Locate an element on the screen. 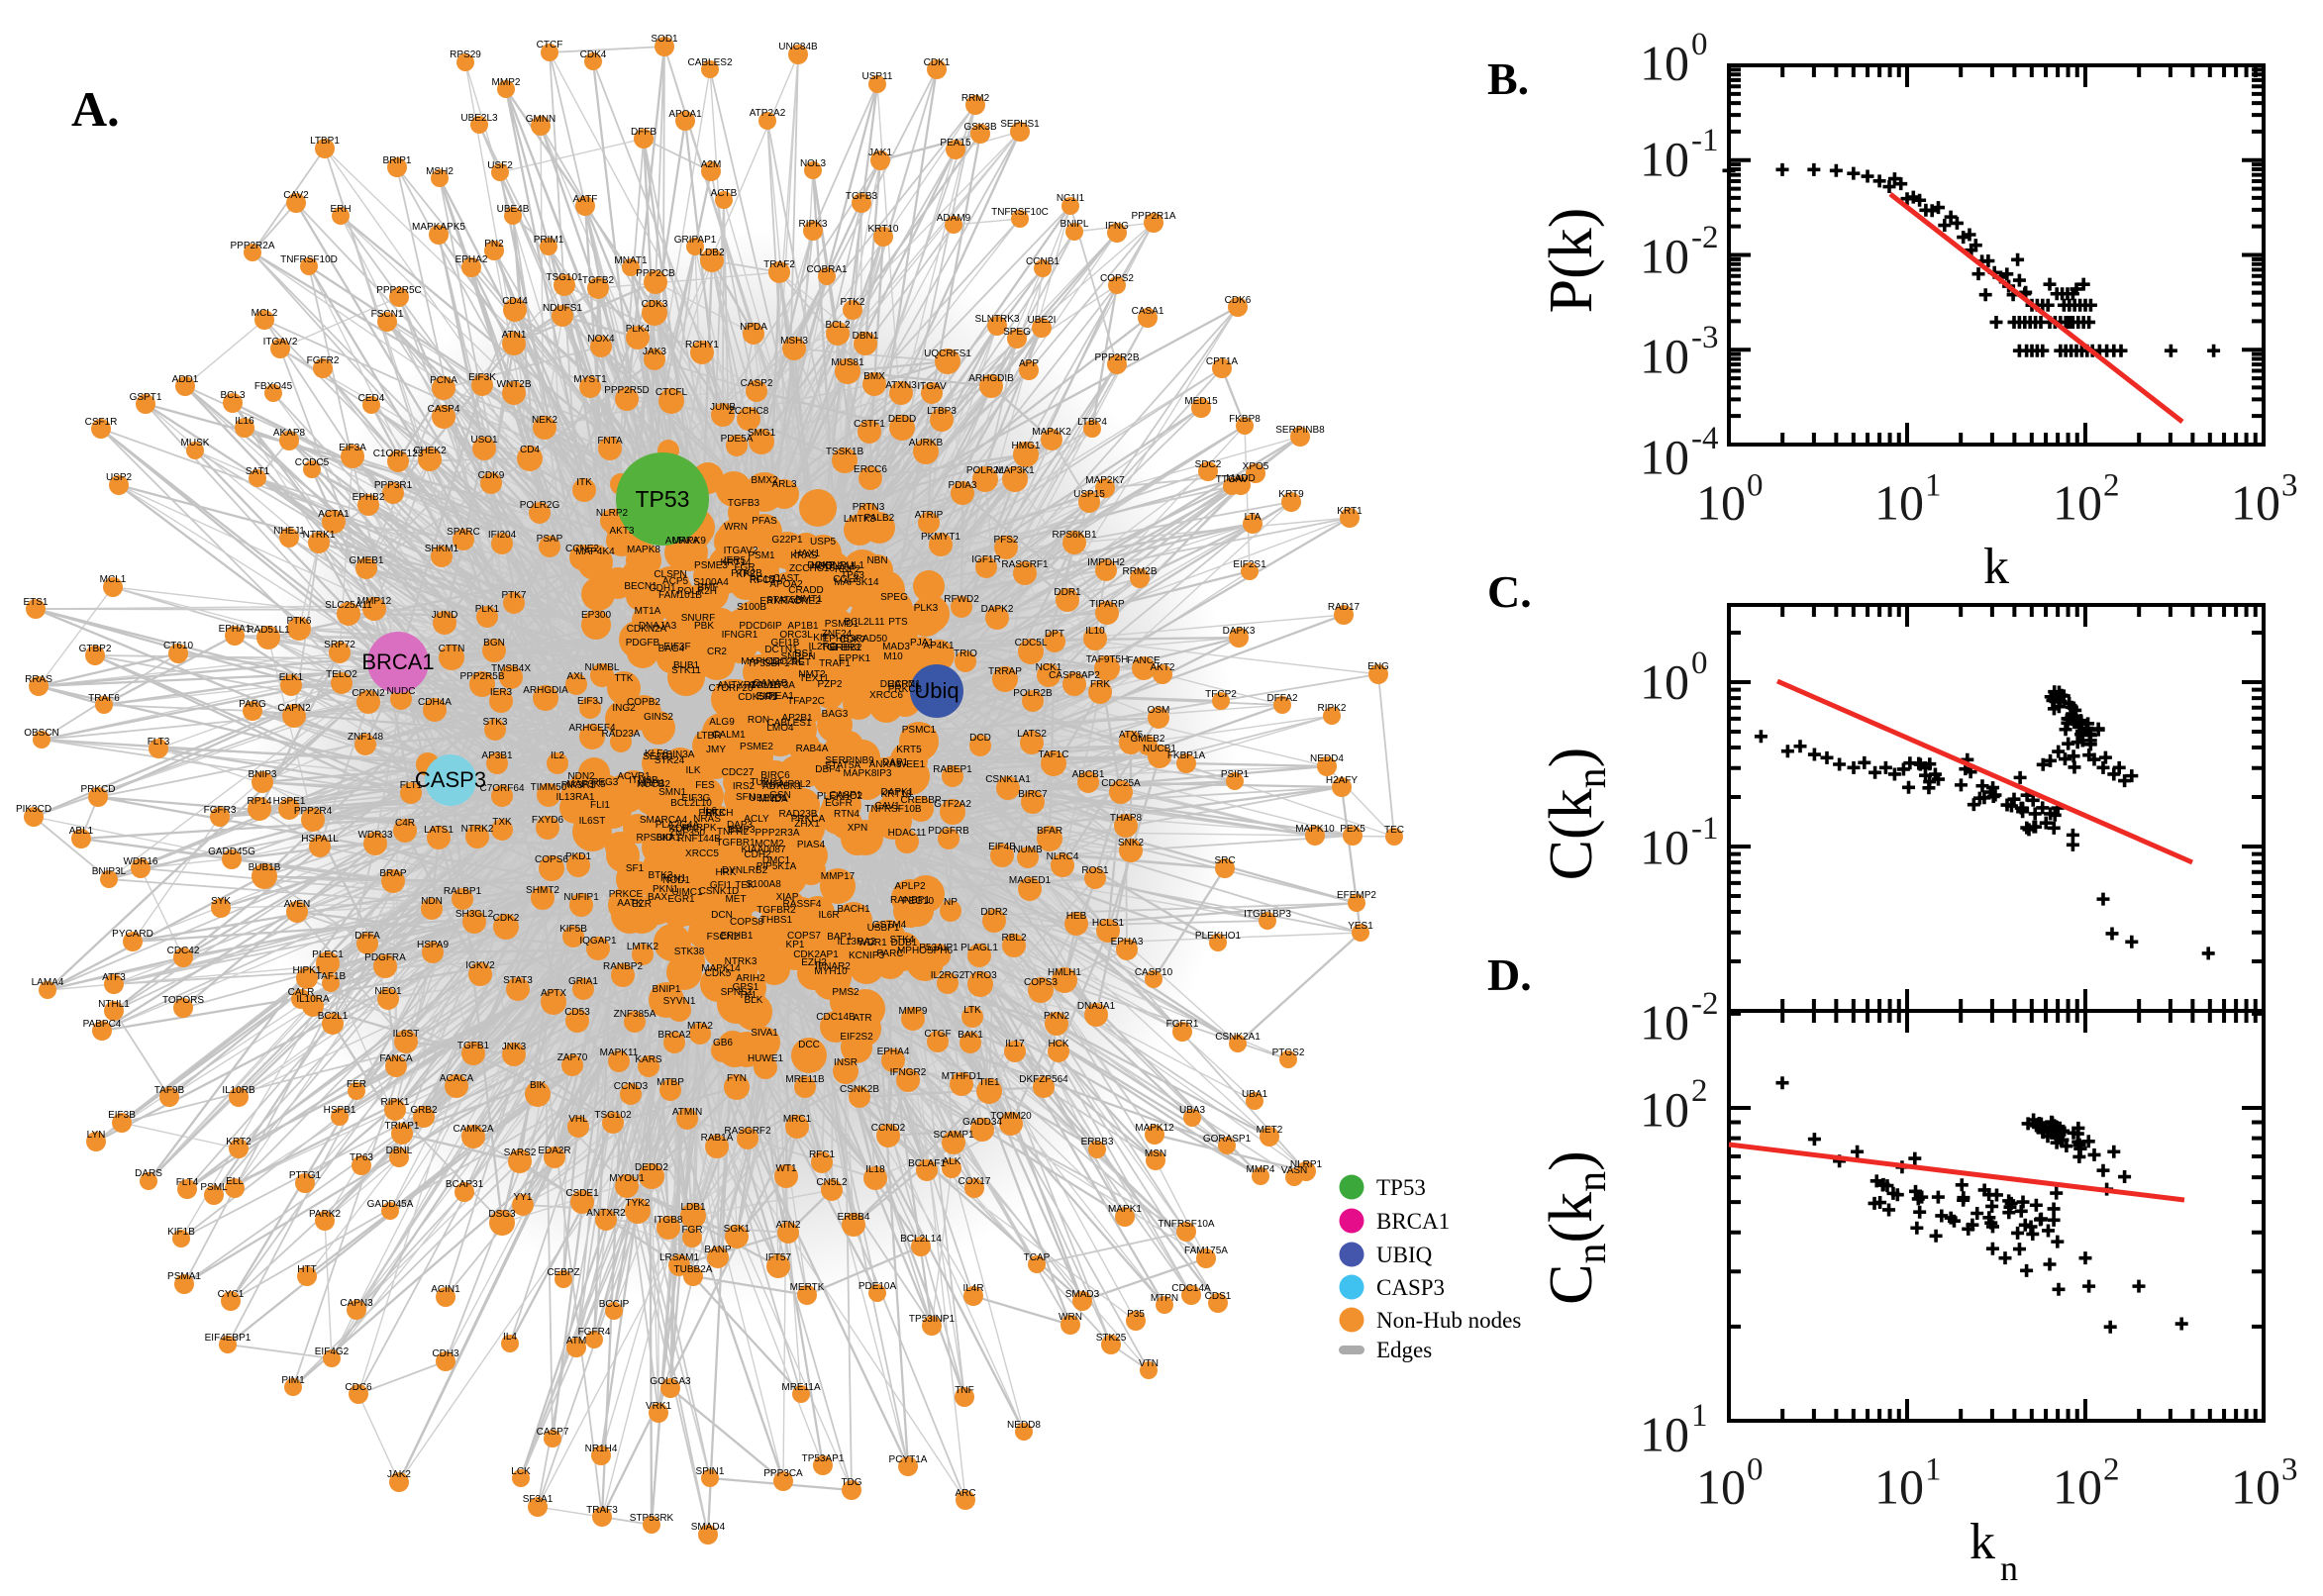 The height and width of the screenshot is (1596, 2323). svg-text: 1 is located at coordinates (1934, 486).